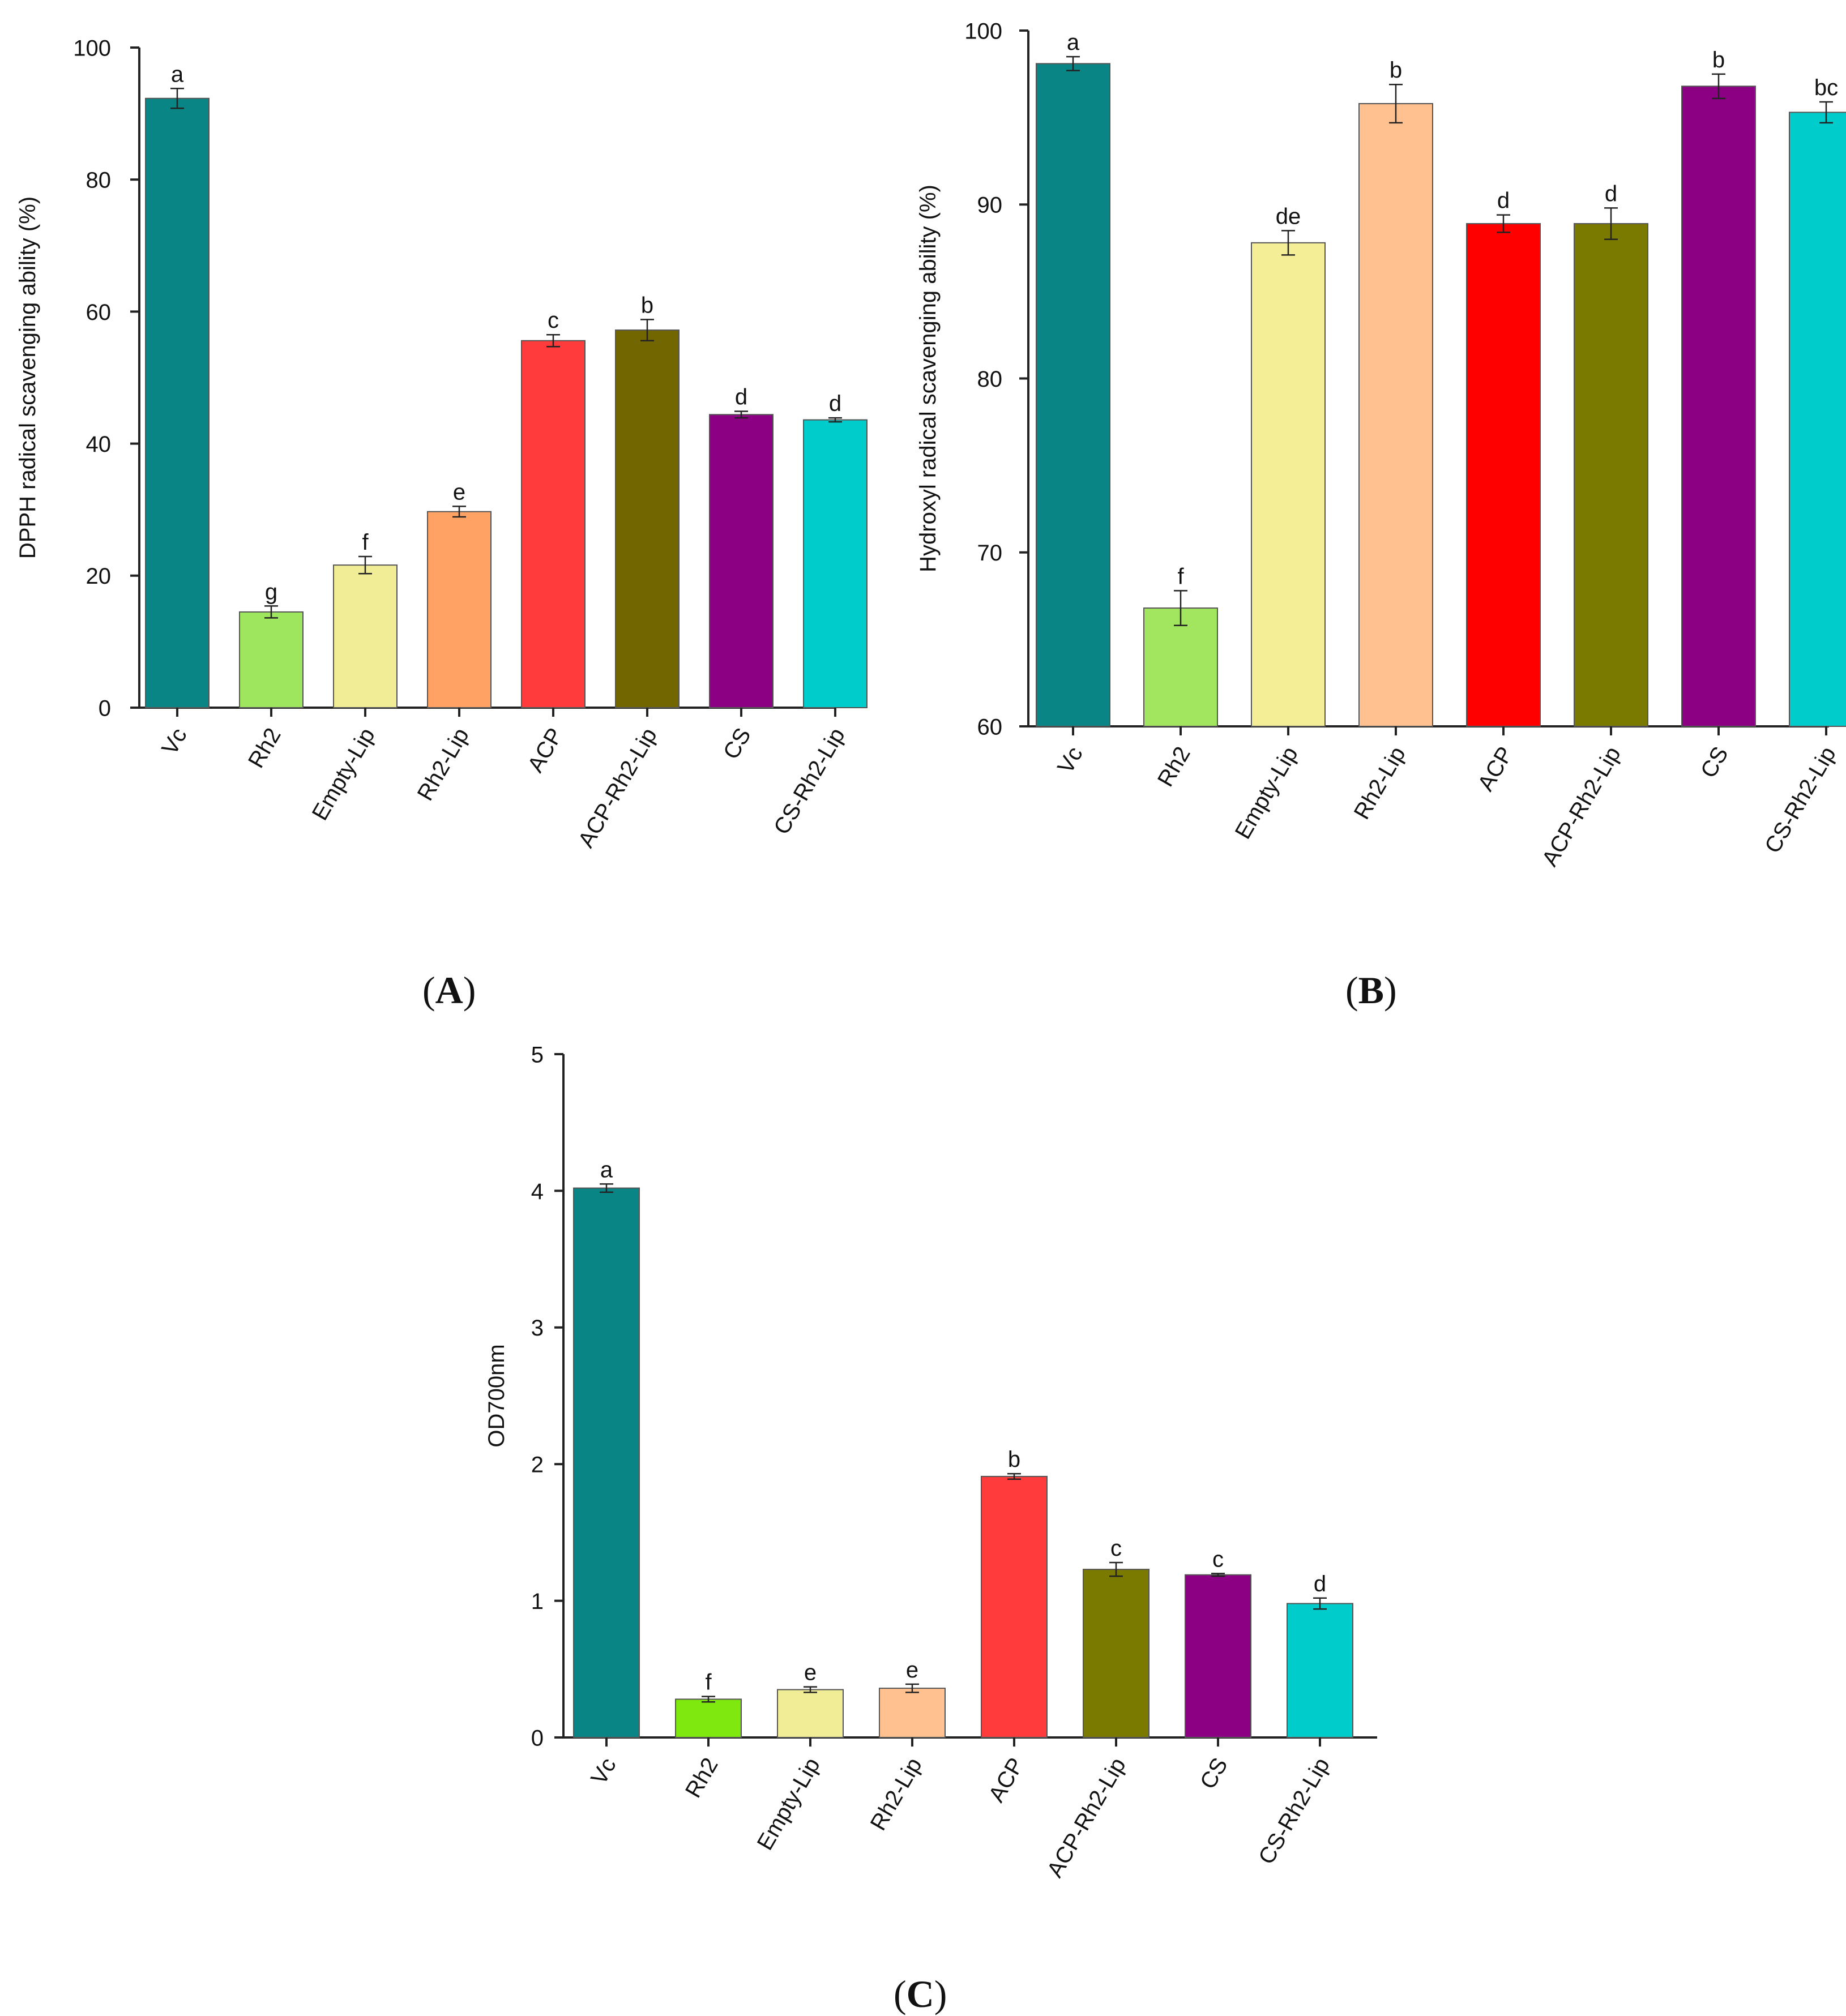  I want to click on y-tick-label: 20, so click(99, 576).